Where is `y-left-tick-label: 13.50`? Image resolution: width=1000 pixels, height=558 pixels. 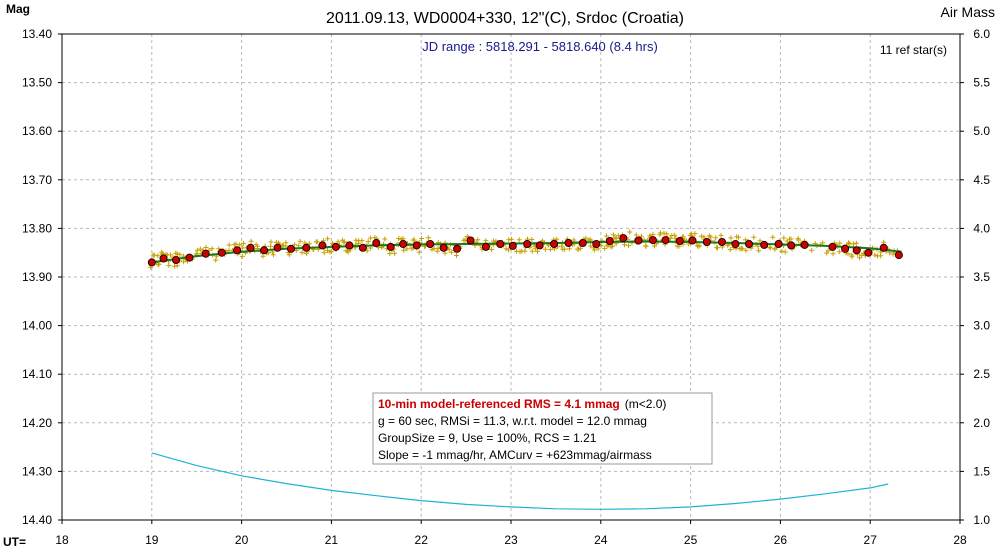
y-left-tick-label: 13.50 is located at coordinates (37, 83).